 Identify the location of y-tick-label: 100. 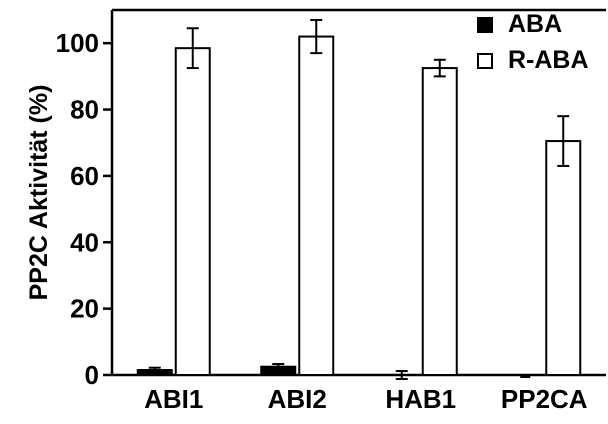
(77, 43).